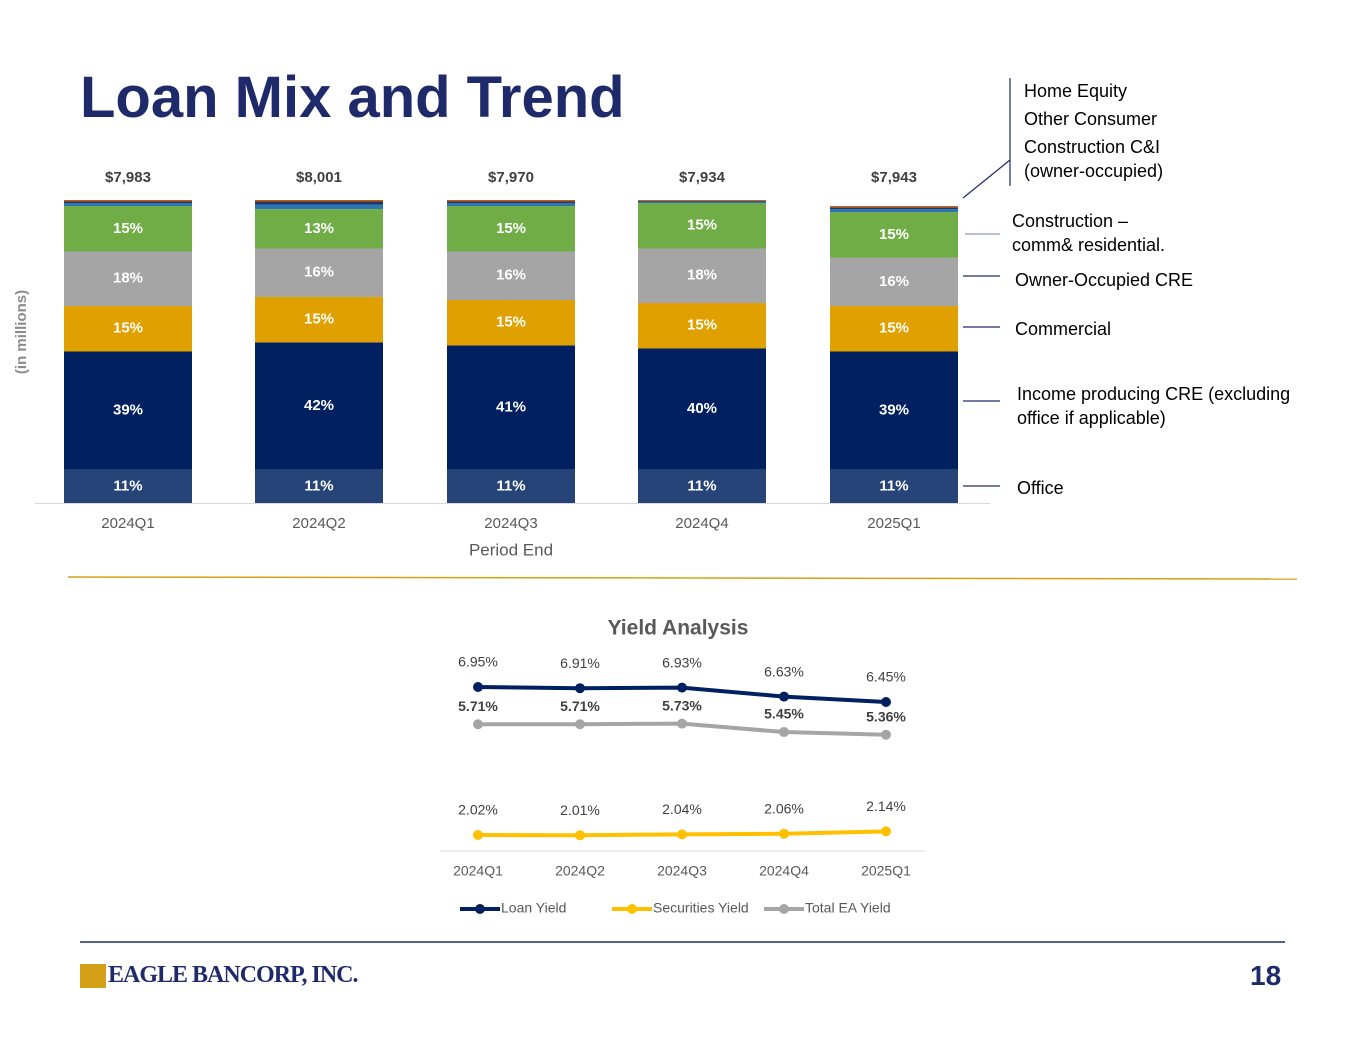 The height and width of the screenshot is (1055, 1365). What do you see at coordinates (1063, 329) in the screenshot?
I see `legend-entry: Commercial` at bounding box center [1063, 329].